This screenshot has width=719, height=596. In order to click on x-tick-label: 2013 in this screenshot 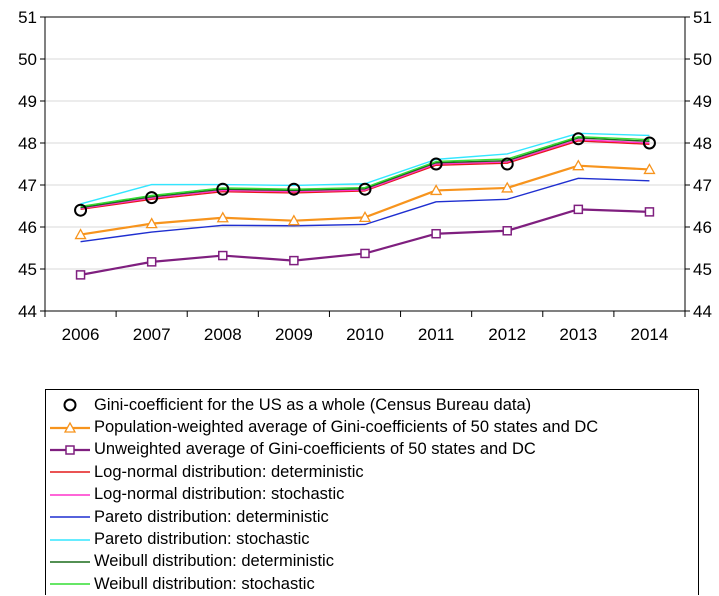, I will do `click(578, 334)`.